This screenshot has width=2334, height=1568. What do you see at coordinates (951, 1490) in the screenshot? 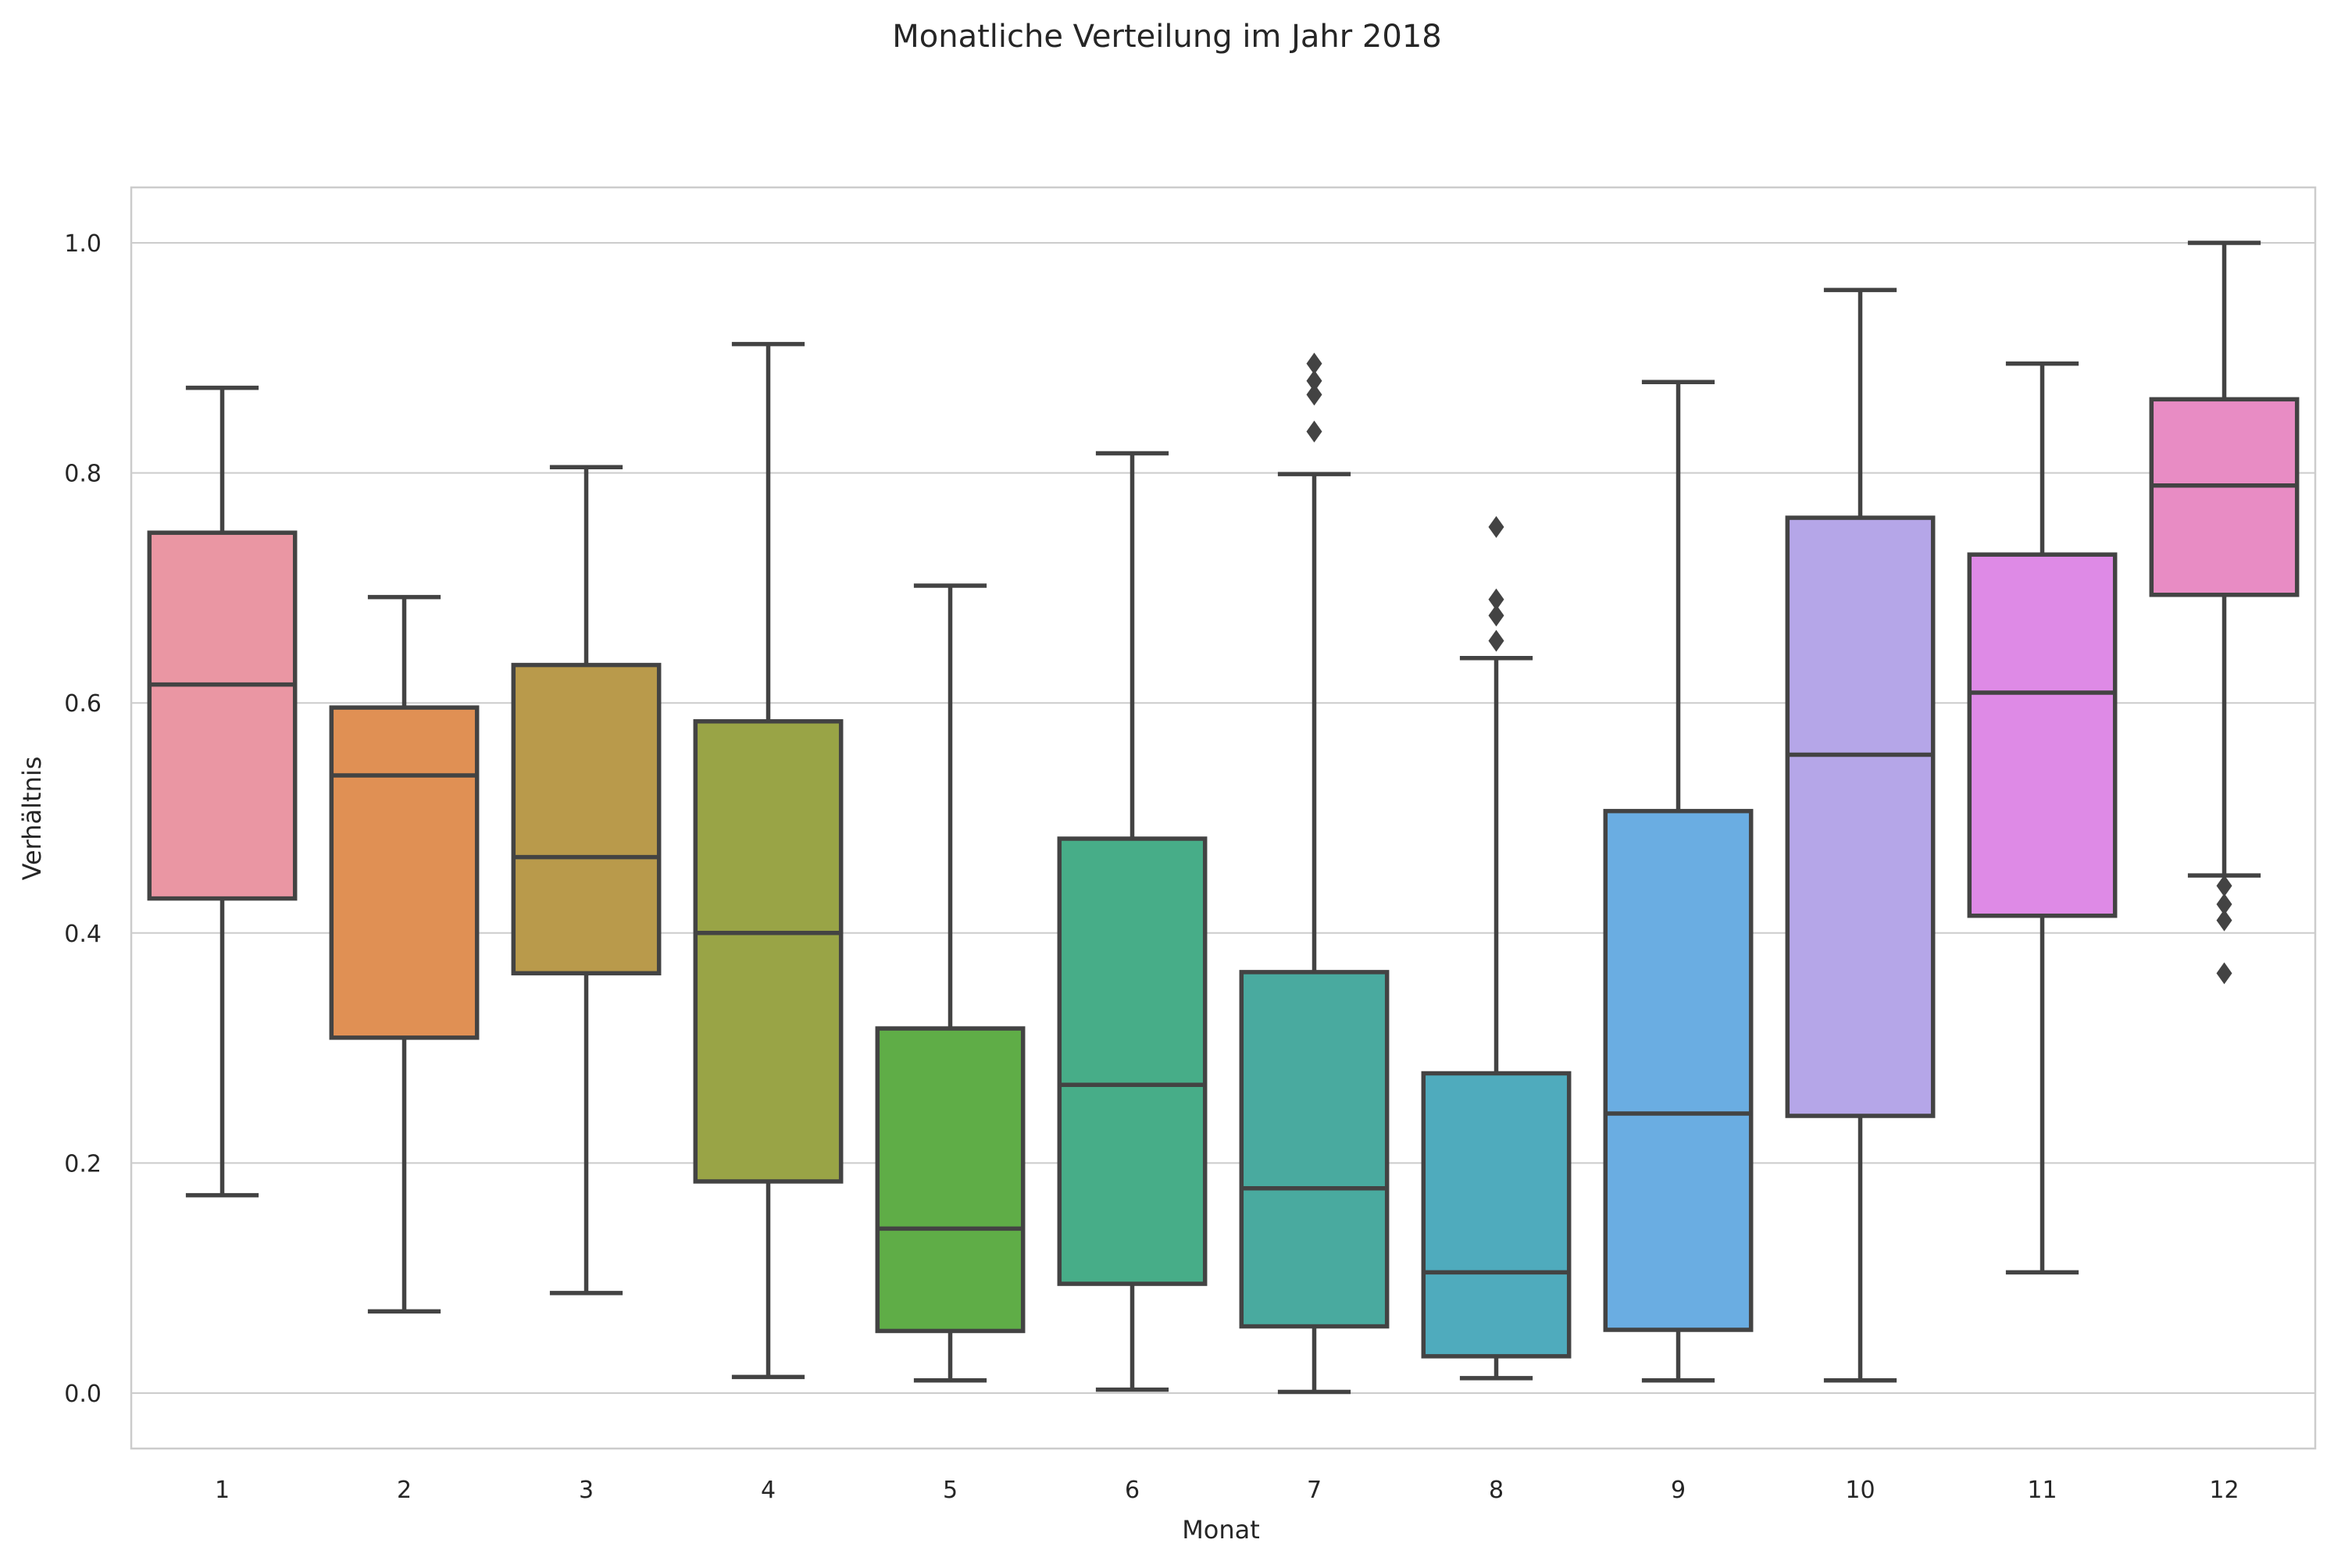
I see `x-tick-label: 5` at bounding box center [951, 1490].